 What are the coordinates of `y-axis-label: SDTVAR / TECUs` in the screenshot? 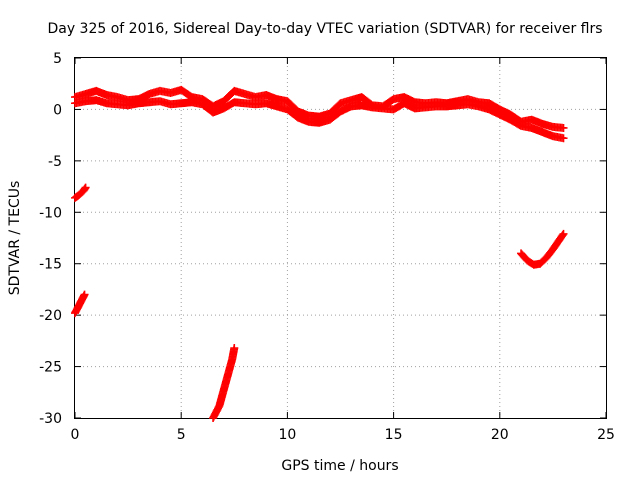 It's located at (15, 238).